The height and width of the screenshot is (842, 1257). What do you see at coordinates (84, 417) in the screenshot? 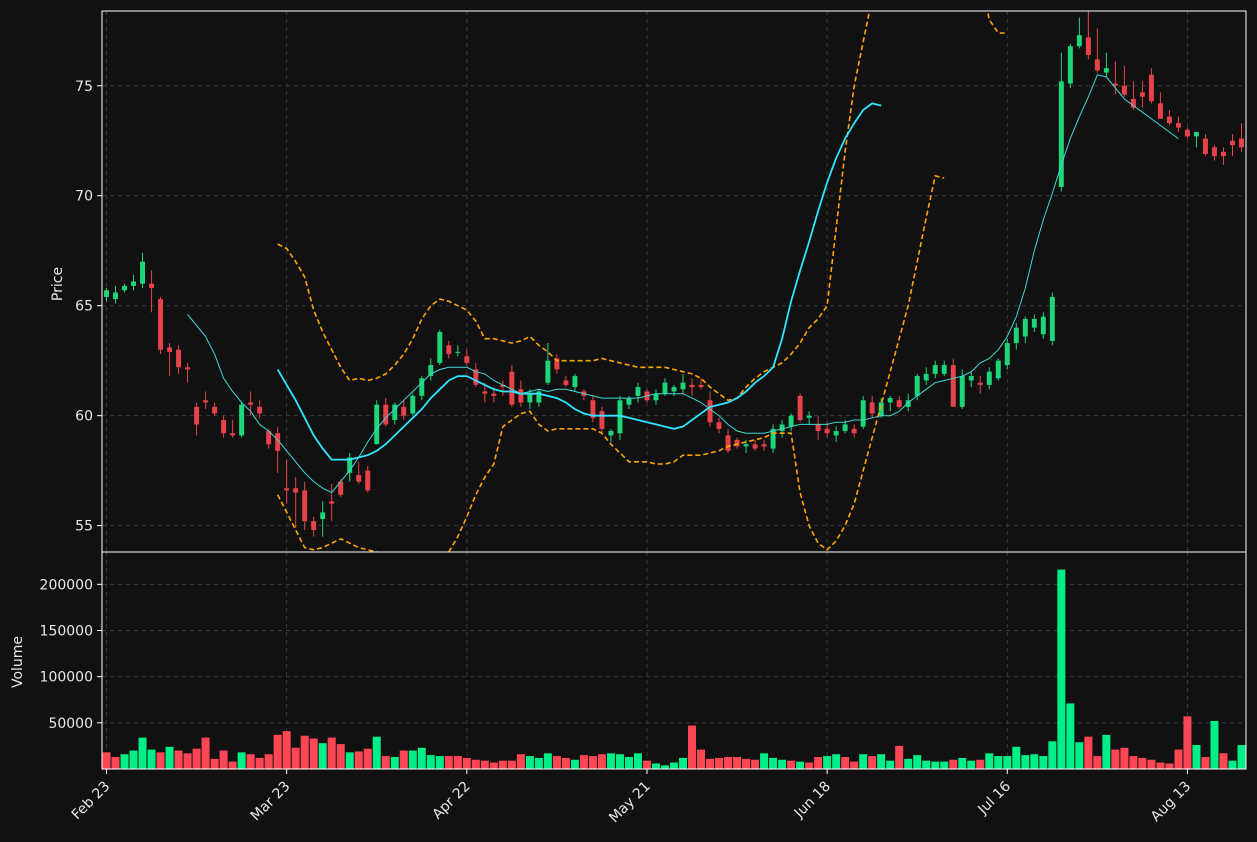
I see `price-tick-label: 60` at bounding box center [84, 417].